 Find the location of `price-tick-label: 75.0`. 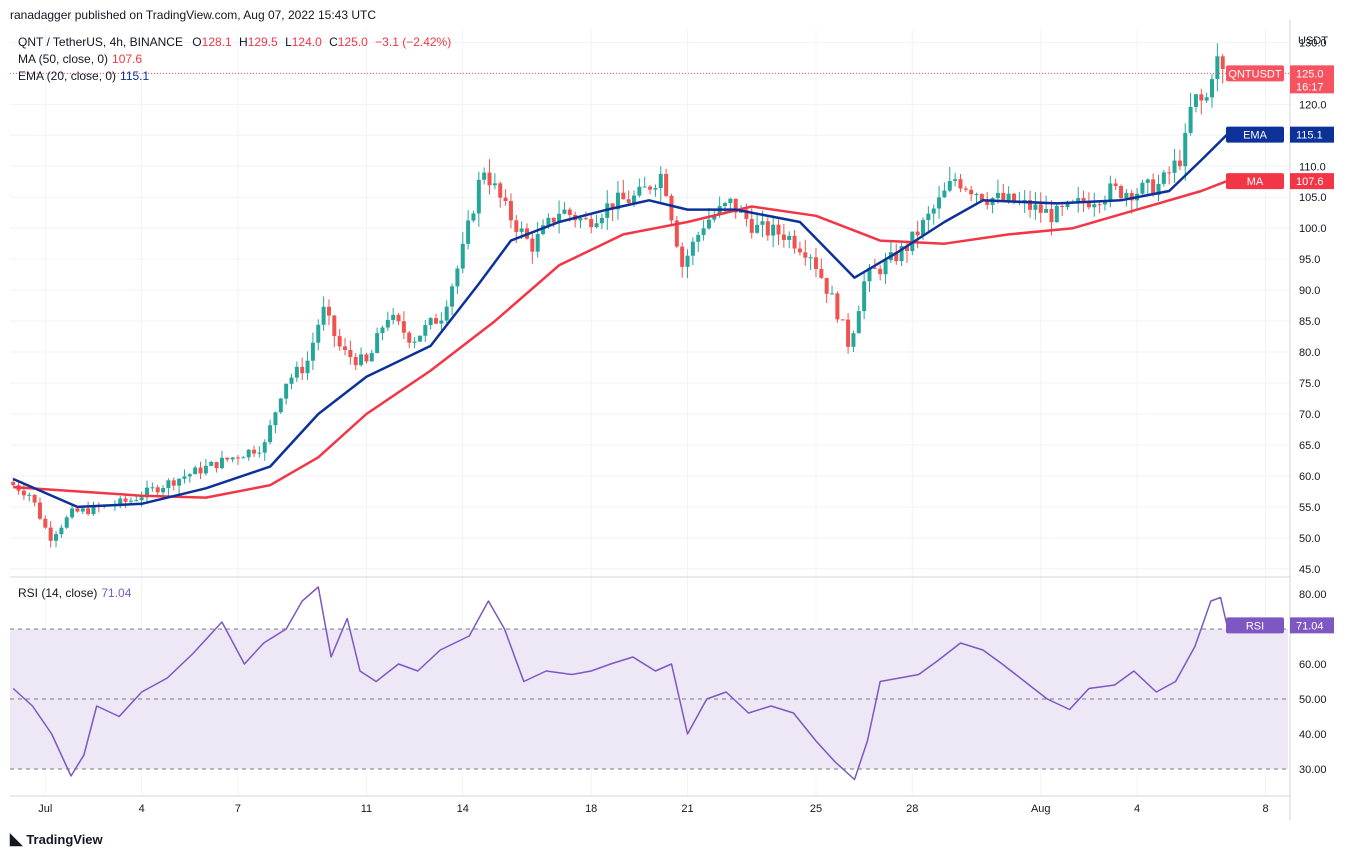

price-tick-label: 75.0 is located at coordinates (1309, 384).